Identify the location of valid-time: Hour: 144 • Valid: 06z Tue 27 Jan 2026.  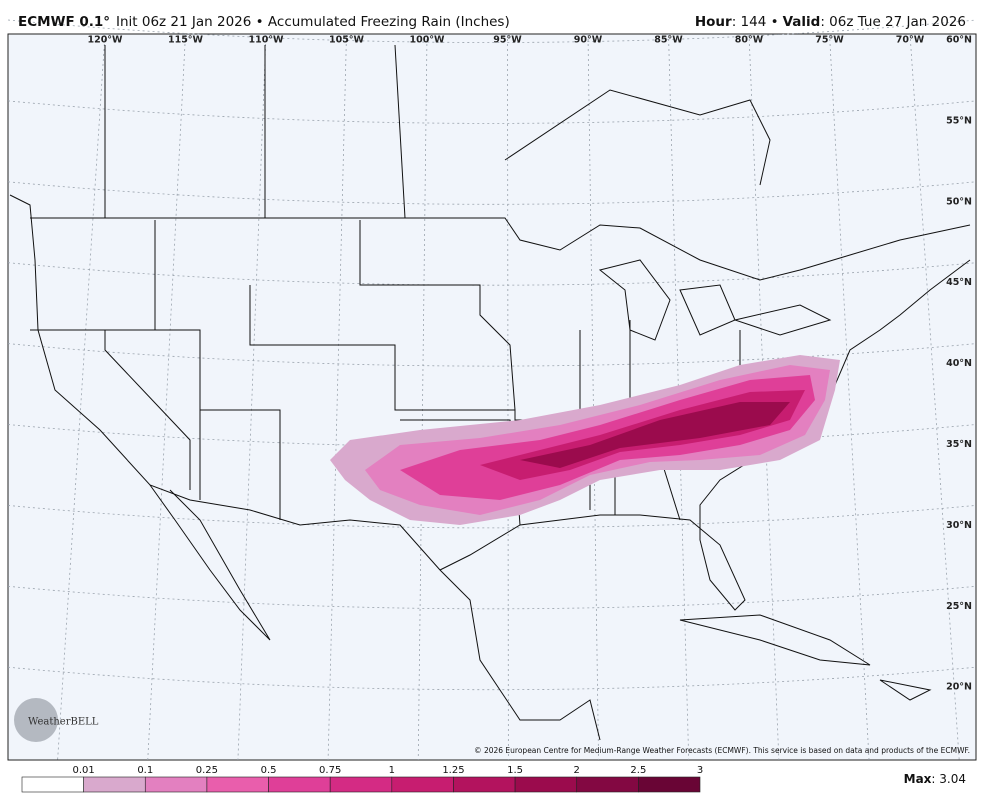
(830, 22).